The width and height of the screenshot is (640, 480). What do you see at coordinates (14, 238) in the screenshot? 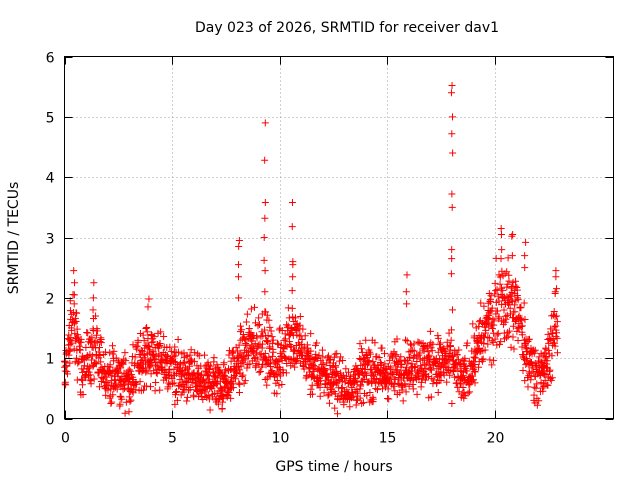
I see `y-axis-title: SRMTID / TECUs` at bounding box center [14, 238].